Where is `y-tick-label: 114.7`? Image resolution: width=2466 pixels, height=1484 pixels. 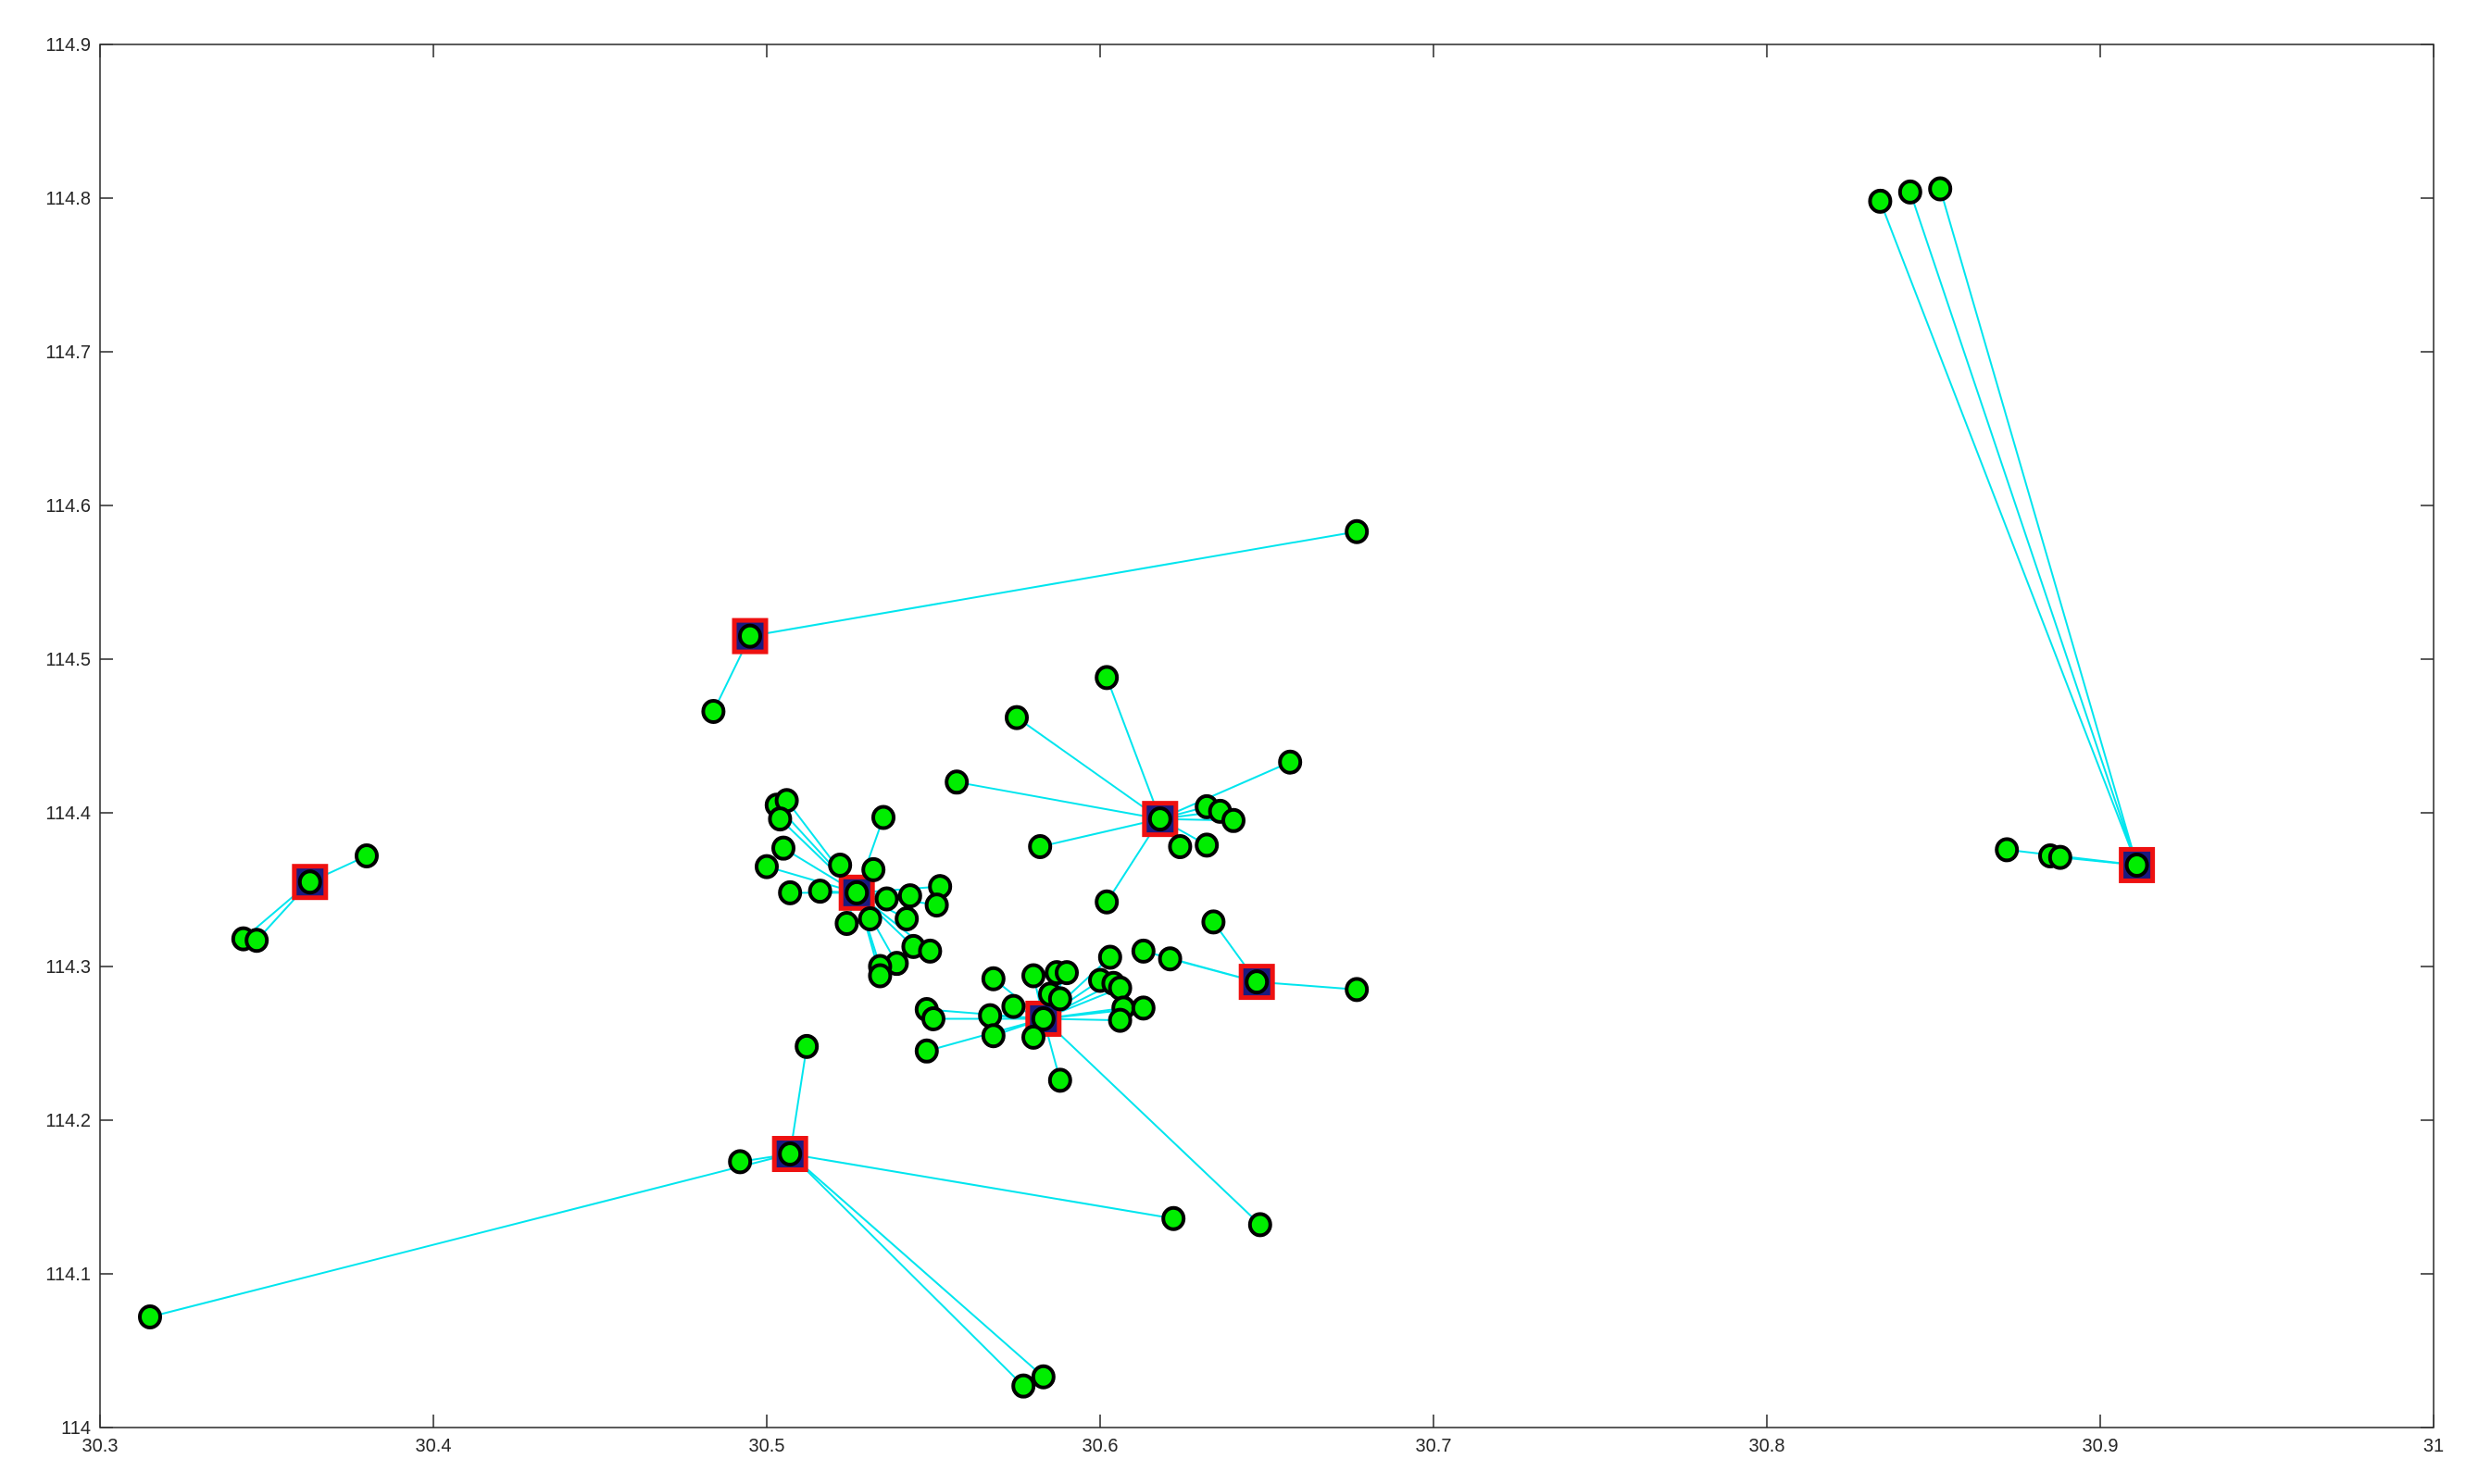 y-tick-label: 114.7 is located at coordinates (68, 353).